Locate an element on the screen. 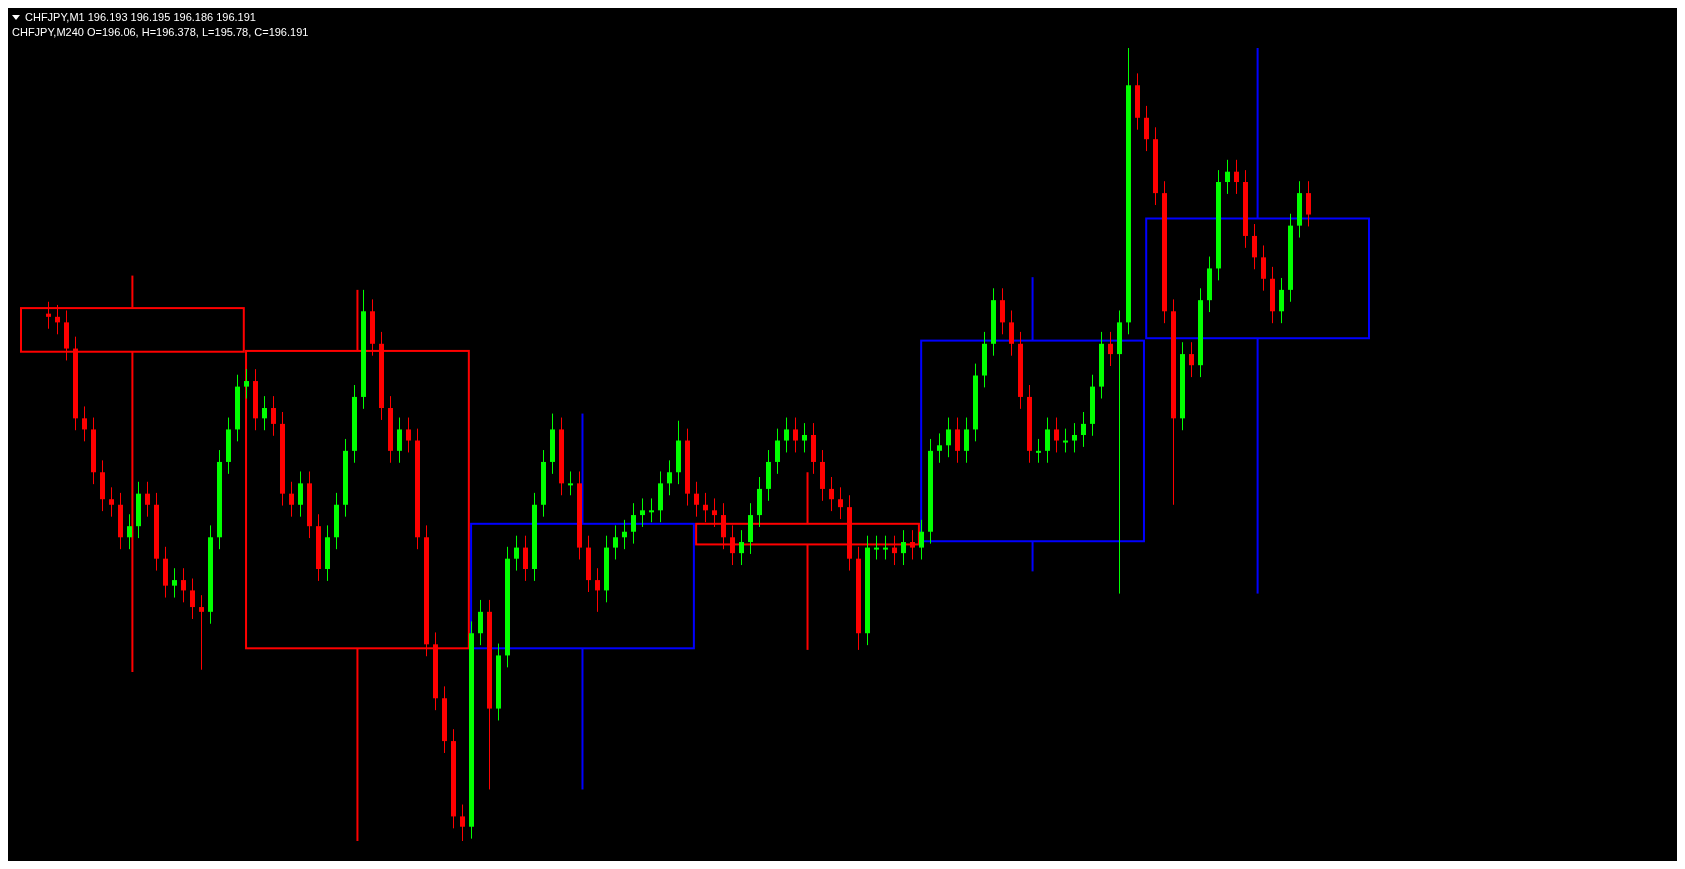 This screenshot has width=1685, height=869. chart-title: CHFJPY,M1 196.193 196.195 196.186 196.191 is located at coordinates (140, 17).